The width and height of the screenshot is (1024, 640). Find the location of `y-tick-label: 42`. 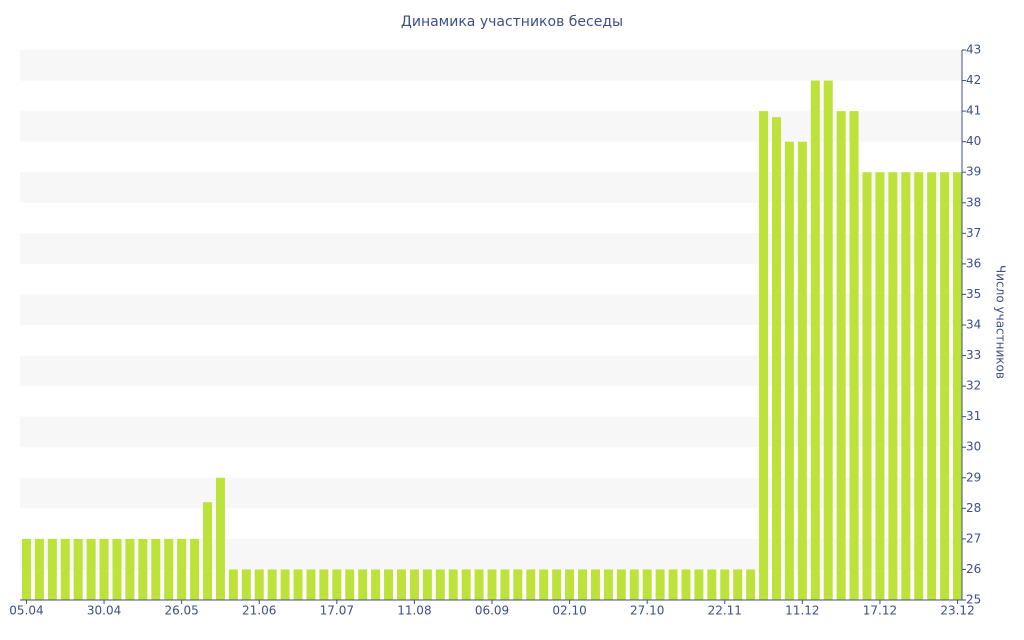

y-tick-label: 42 is located at coordinates (973, 80).